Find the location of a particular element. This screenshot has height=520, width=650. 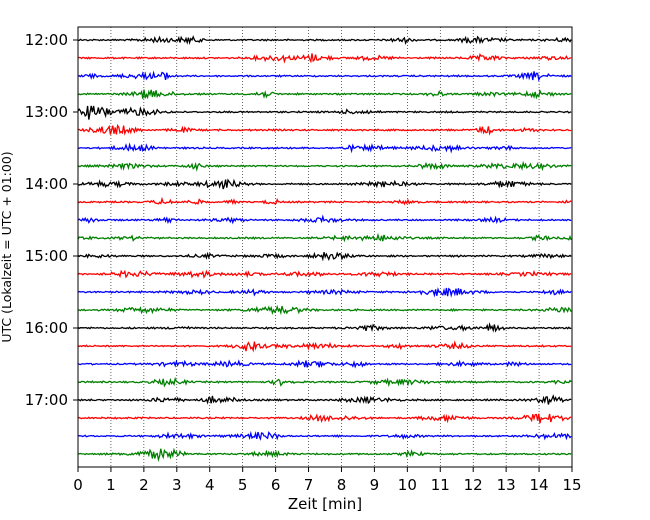

y-tick-label: 12:00 is located at coordinates (46, 40).